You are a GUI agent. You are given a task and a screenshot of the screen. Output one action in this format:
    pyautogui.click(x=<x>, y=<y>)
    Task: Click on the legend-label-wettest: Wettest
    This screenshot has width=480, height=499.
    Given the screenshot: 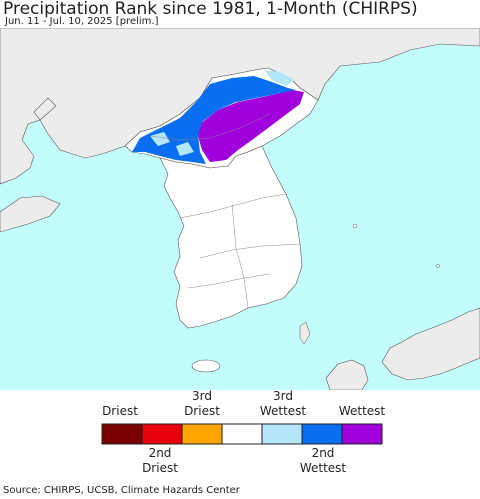 What is the action you would take?
    pyautogui.click(x=362, y=411)
    